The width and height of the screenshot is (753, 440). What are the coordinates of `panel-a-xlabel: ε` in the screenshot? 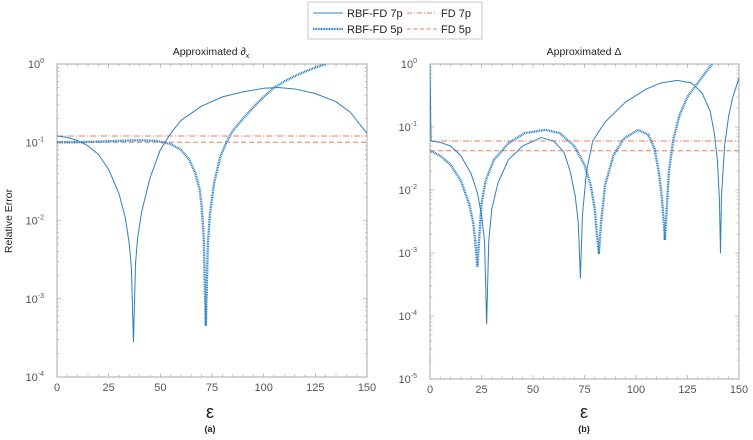 It's located at (210, 412).